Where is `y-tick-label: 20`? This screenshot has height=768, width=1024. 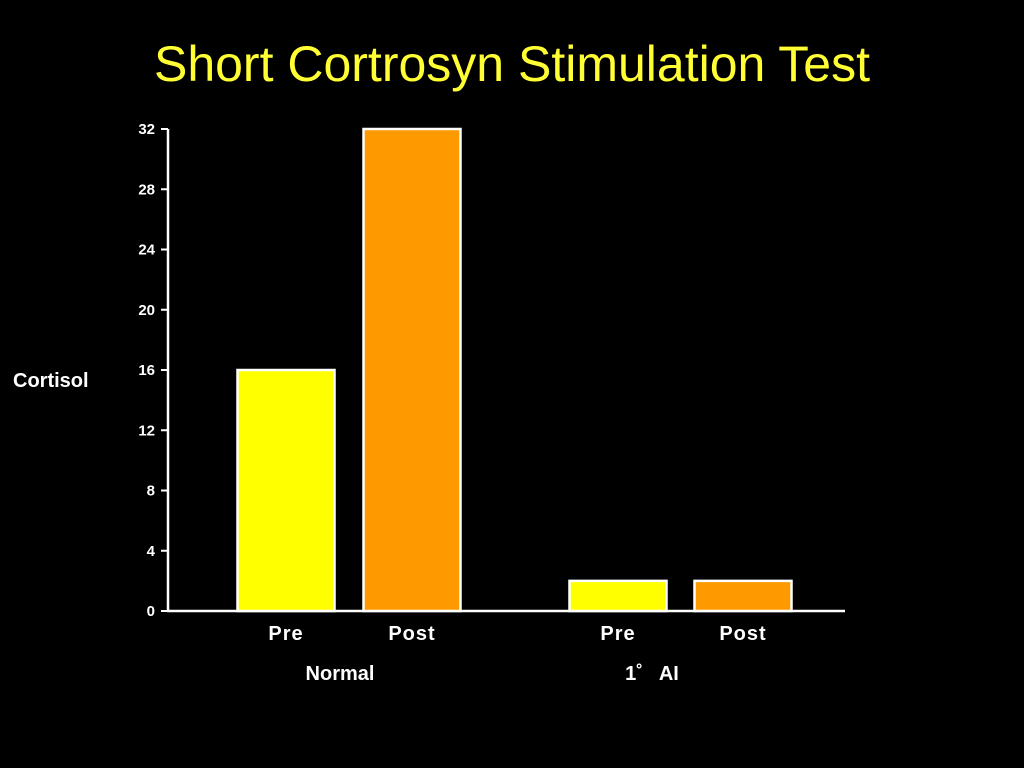
y-tick-label: 20 is located at coordinates (146, 310).